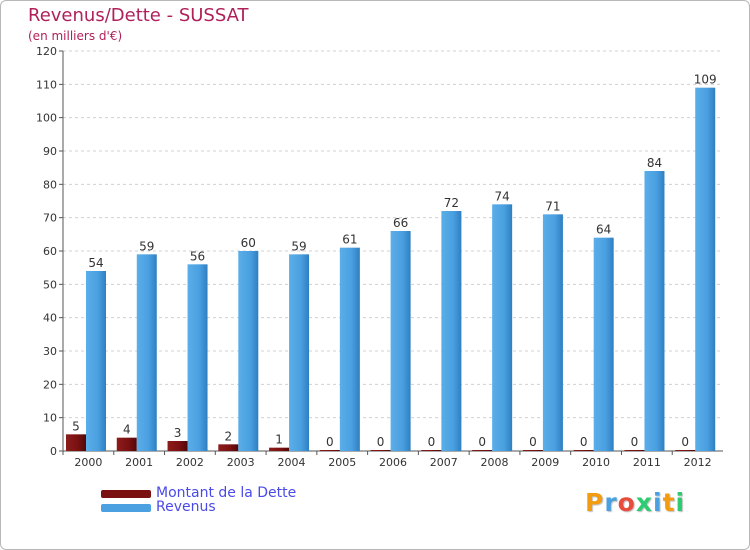 Image resolution: width=750 pixels, height=550 pixels. What do you see at coordinates (669, 502) in the screenshot?
I see `logo-letter: t` at bounding box center [669, 502].